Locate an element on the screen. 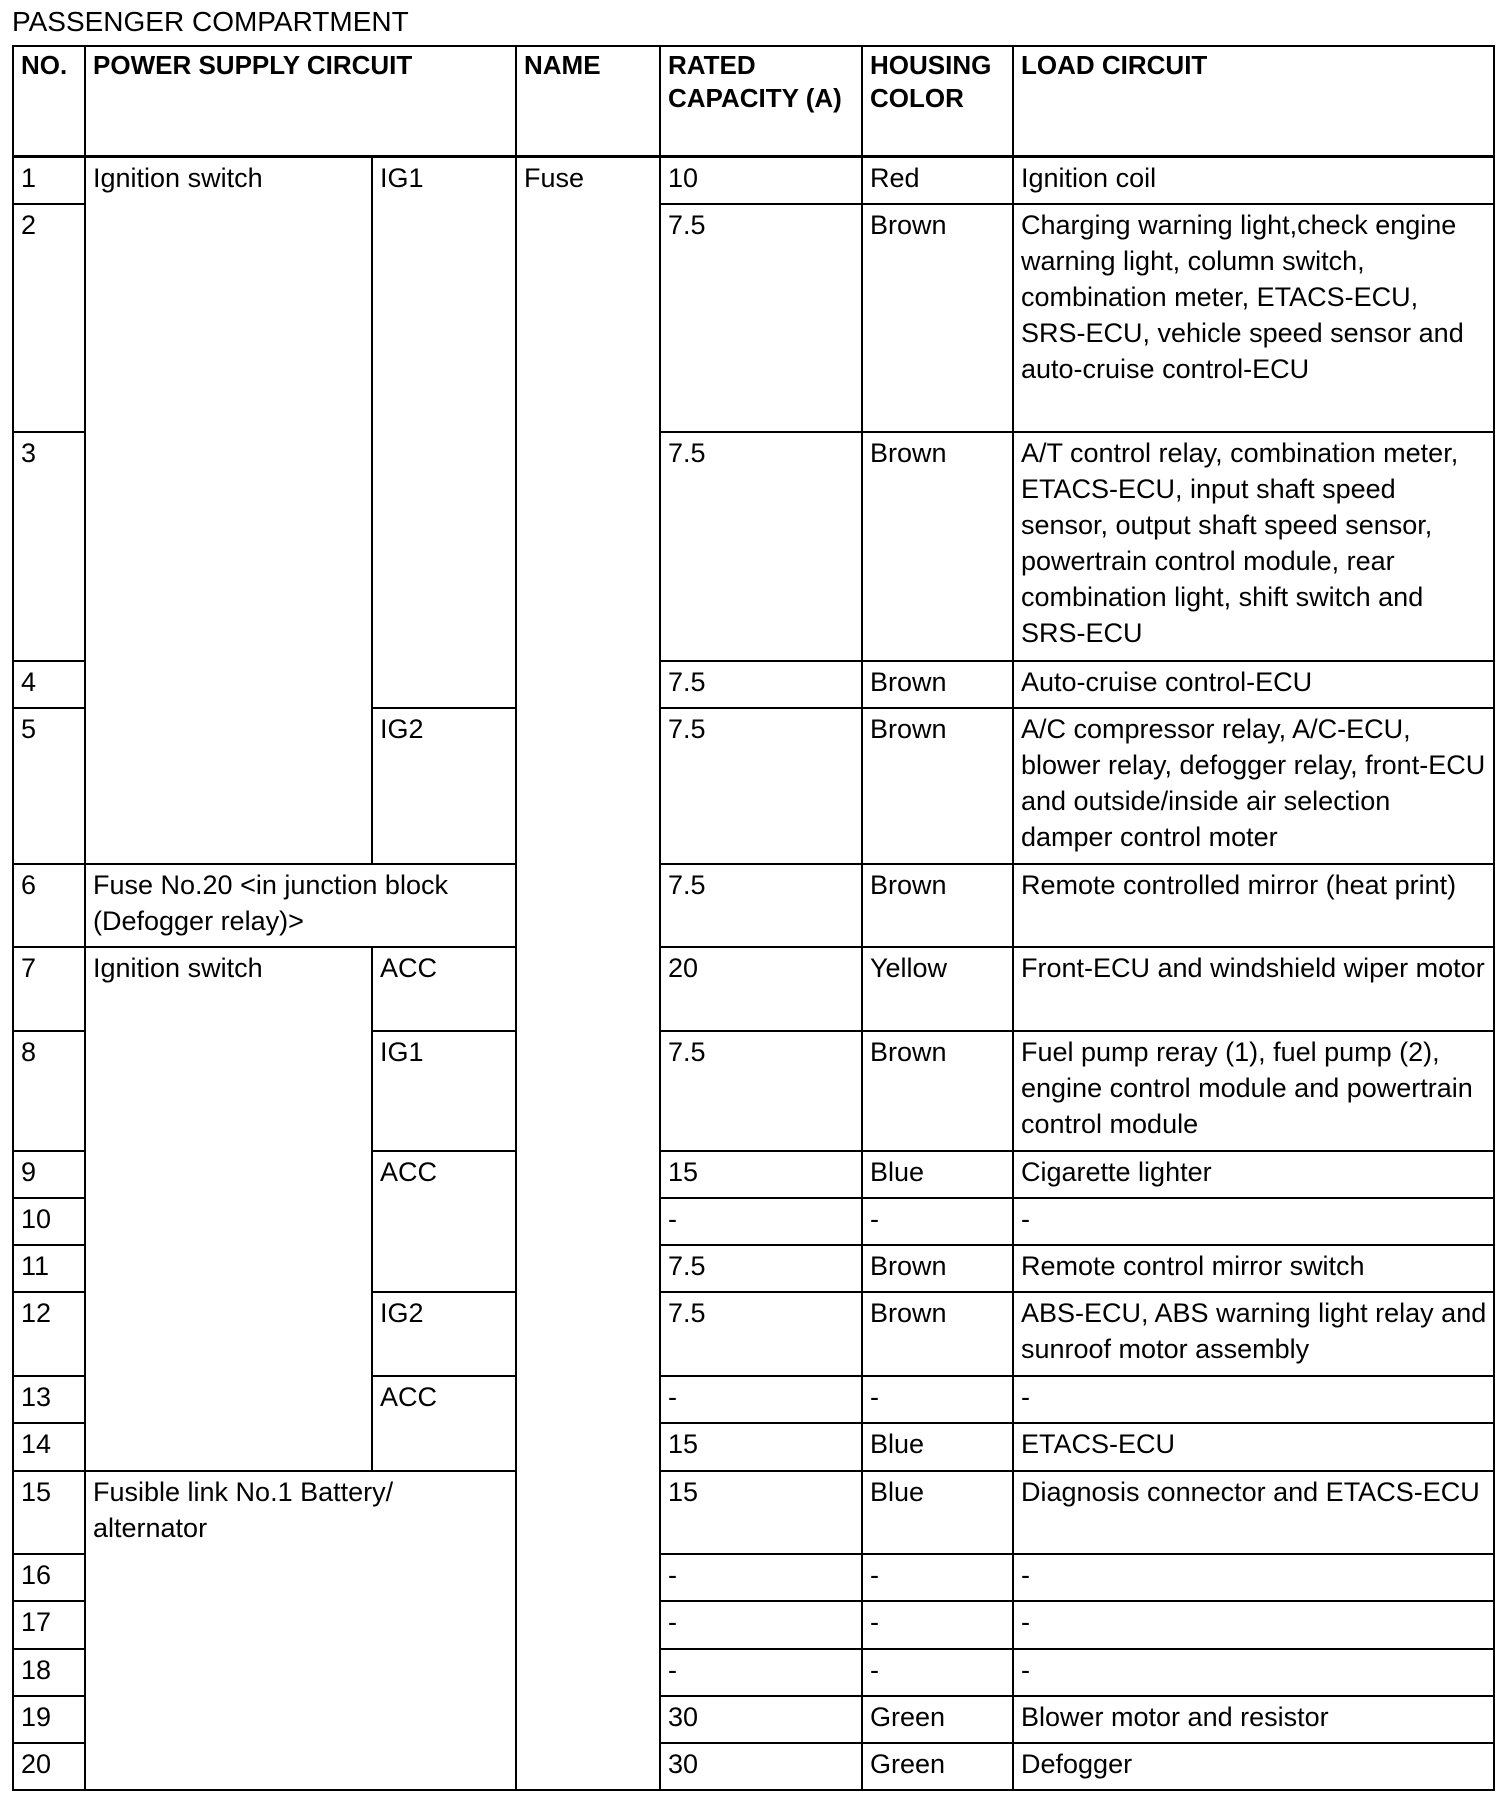 This screenshot has width=1504, height=1798. load-circuit: Remote controlled mirror (heat print) is located at coordinates (1253, 905).